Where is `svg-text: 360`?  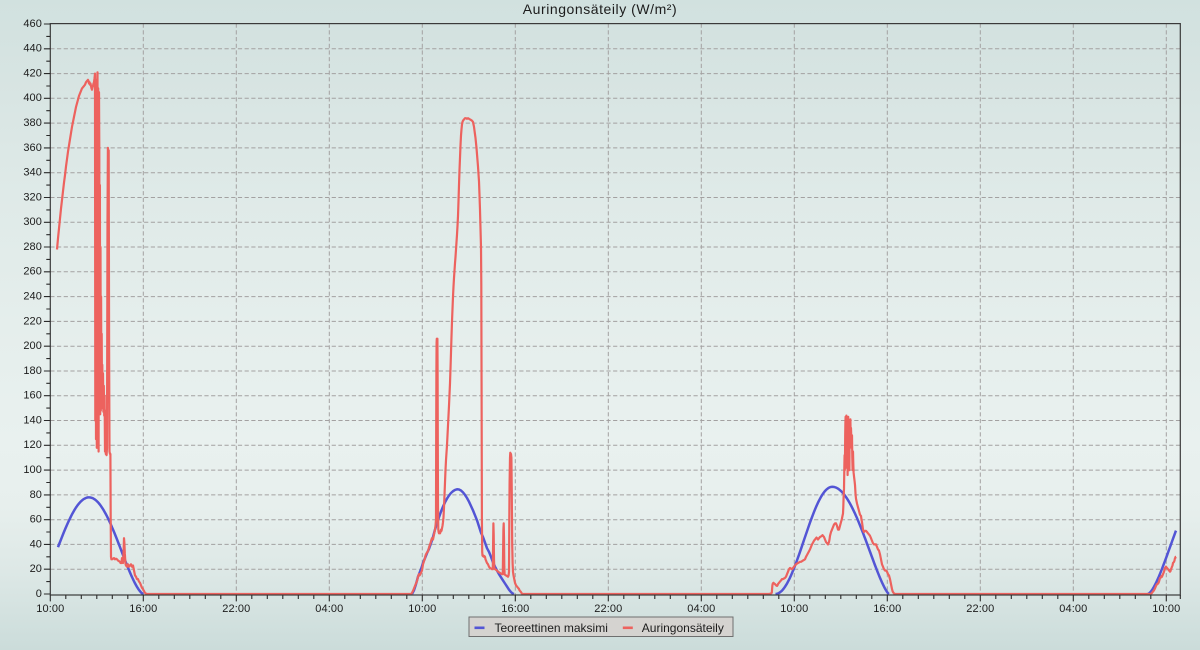 svg-text: 360 is located at coordinates (32, 148).